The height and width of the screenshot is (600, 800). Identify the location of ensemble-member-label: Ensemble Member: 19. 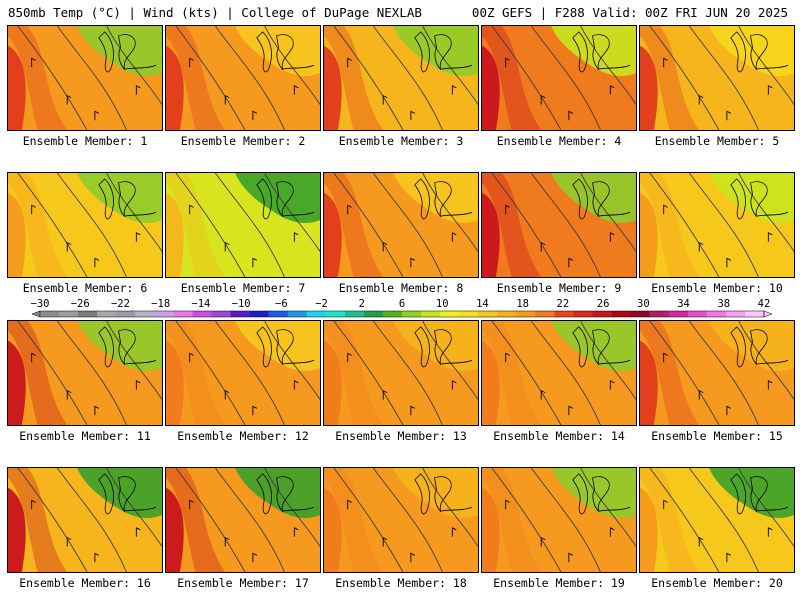
(559, 583).